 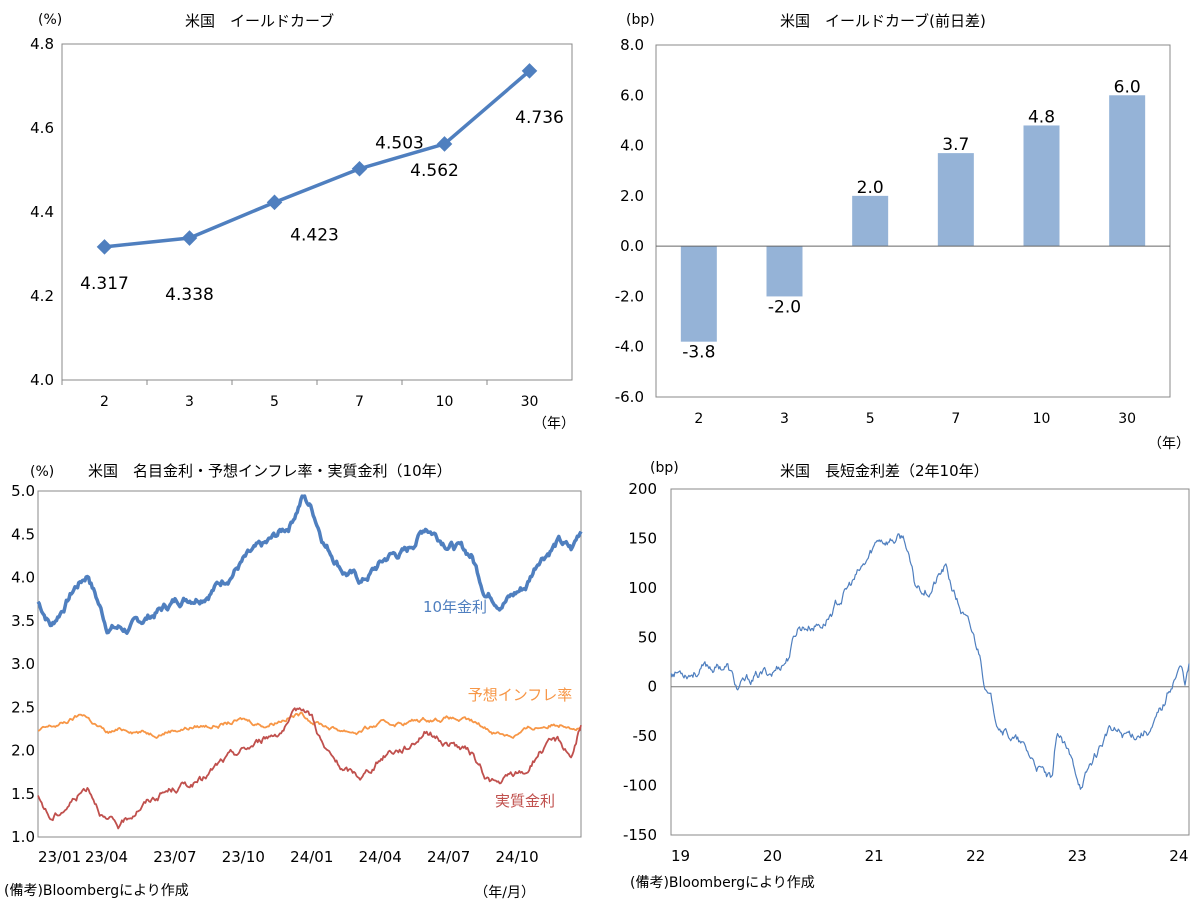 I want to click on x-tick-label: 2, so click(x=698, y=419).